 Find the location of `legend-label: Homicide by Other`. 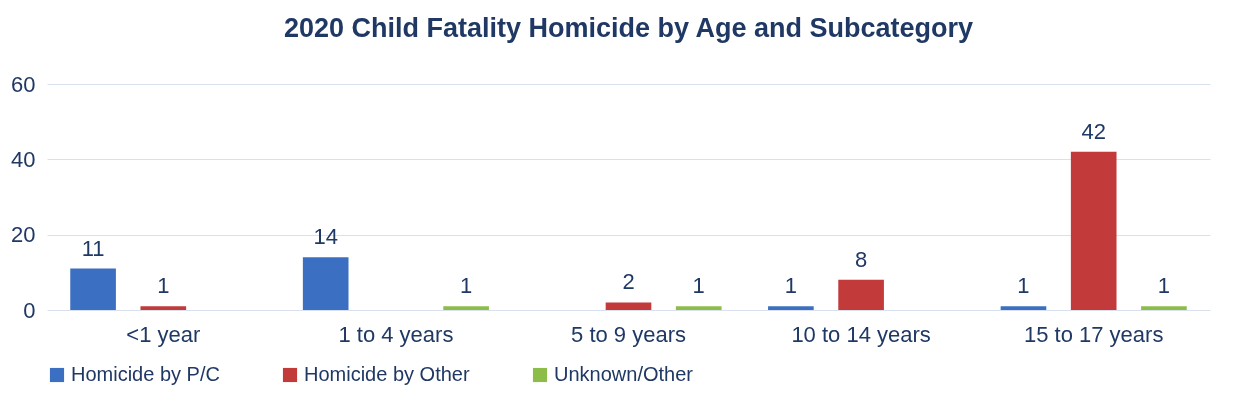

legend-label: Homicide by Other is located at coordinates (387, 374).